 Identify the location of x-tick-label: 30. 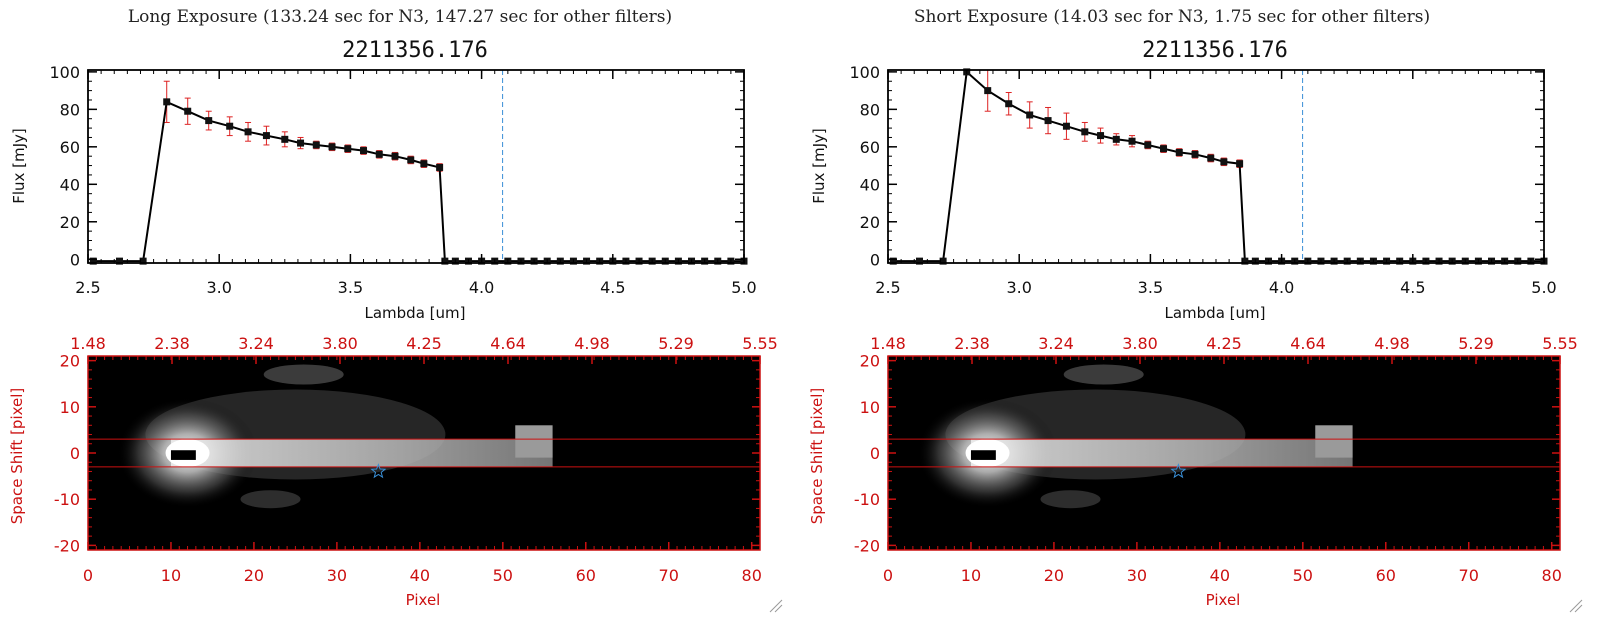
(337, 575).